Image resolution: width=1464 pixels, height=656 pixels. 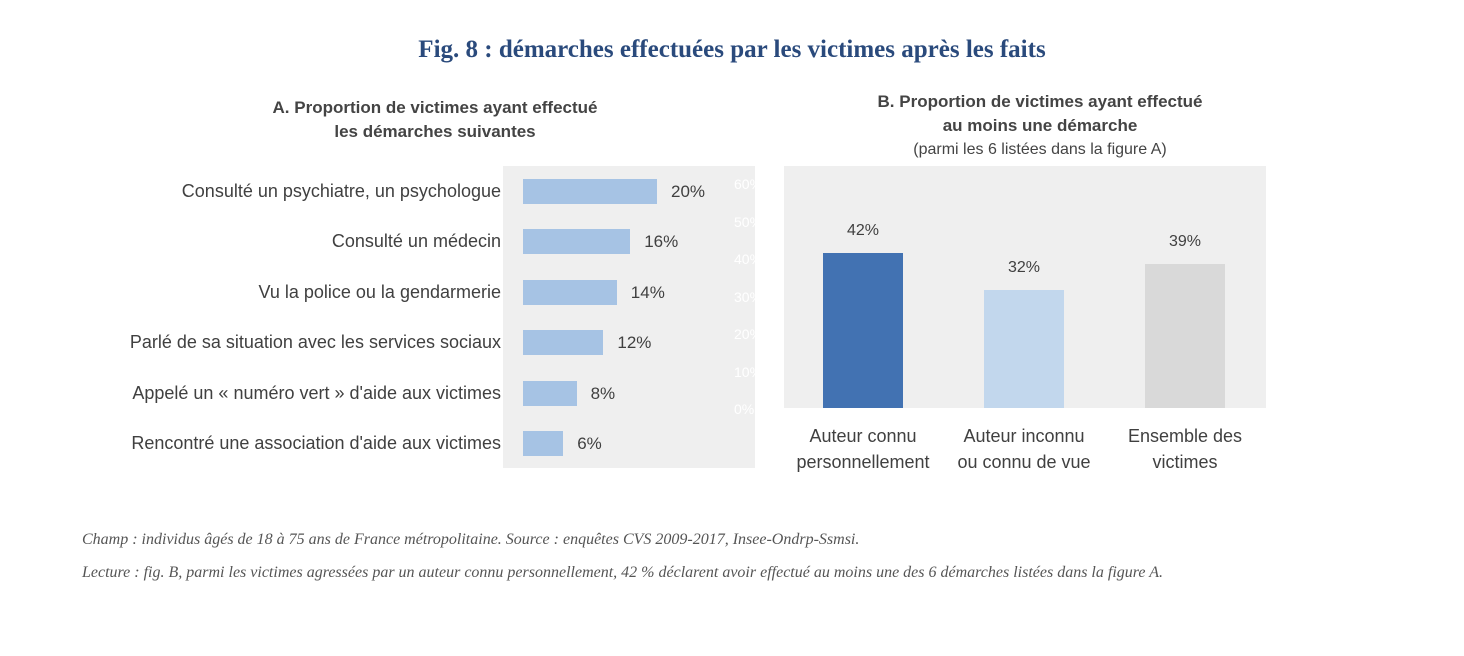 I want to click on panel-b-category-label-line: victimes, so click(x=1185, y=462).